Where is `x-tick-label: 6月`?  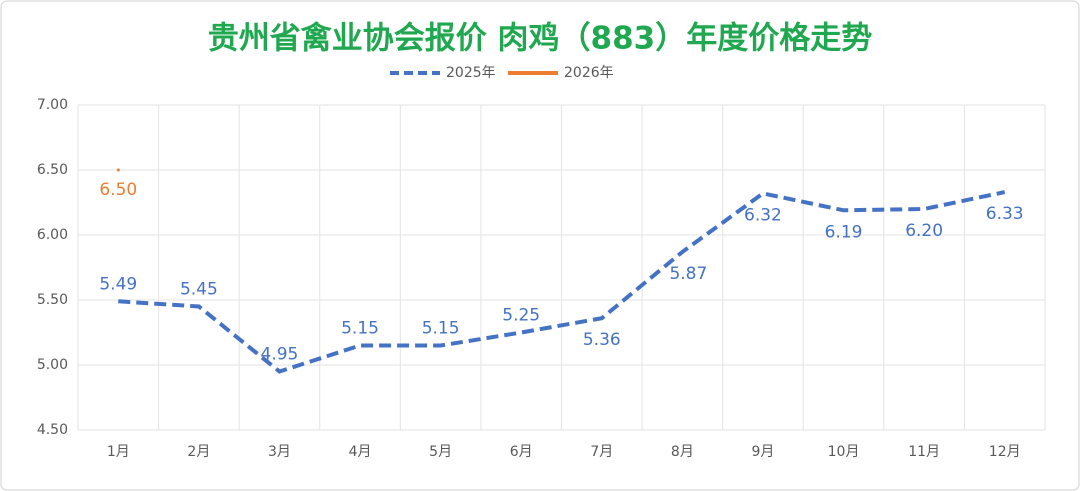
x-tick-label: 6月 is located at coordinates (521, 452).